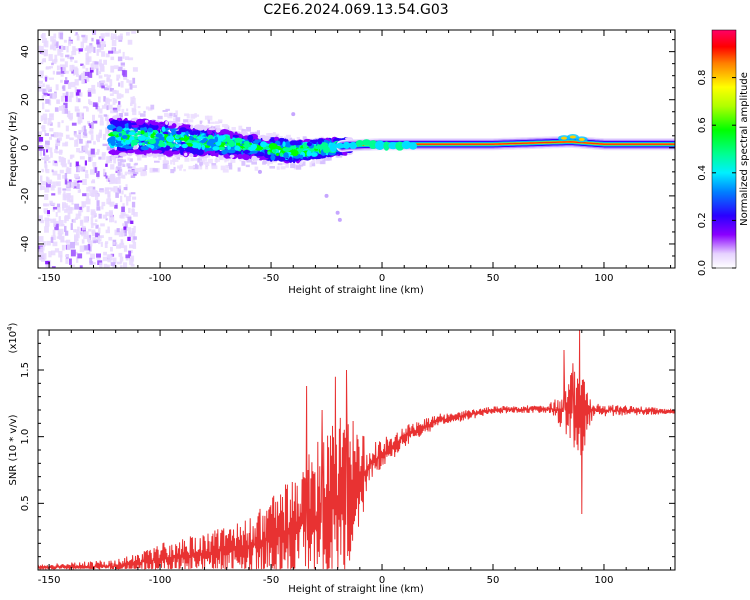  I want to click on snr-x-tick-label: 100, so click(603, 580).